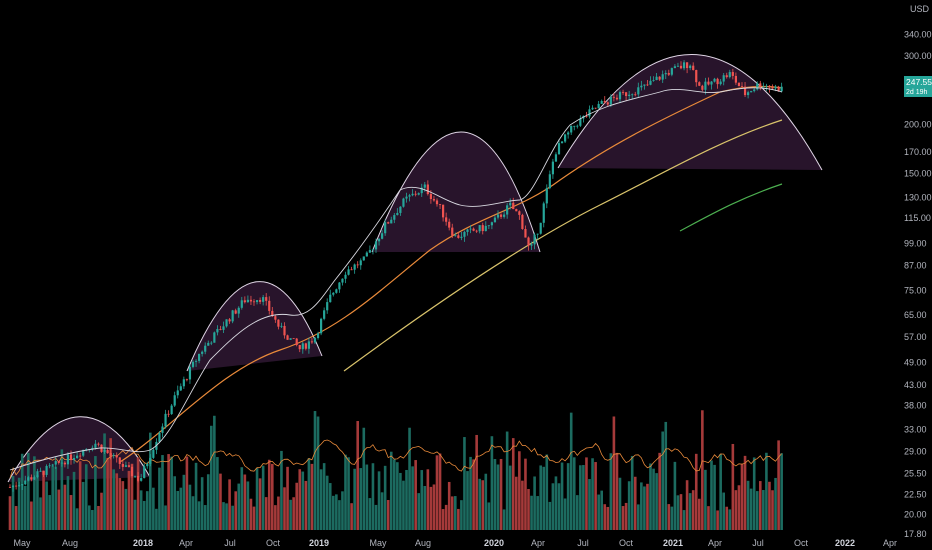 Image resolution: width=932 pixels, height=550 pixels. I want to click on last-price-tag: 247.55 2d 19h, so click(918, 86).